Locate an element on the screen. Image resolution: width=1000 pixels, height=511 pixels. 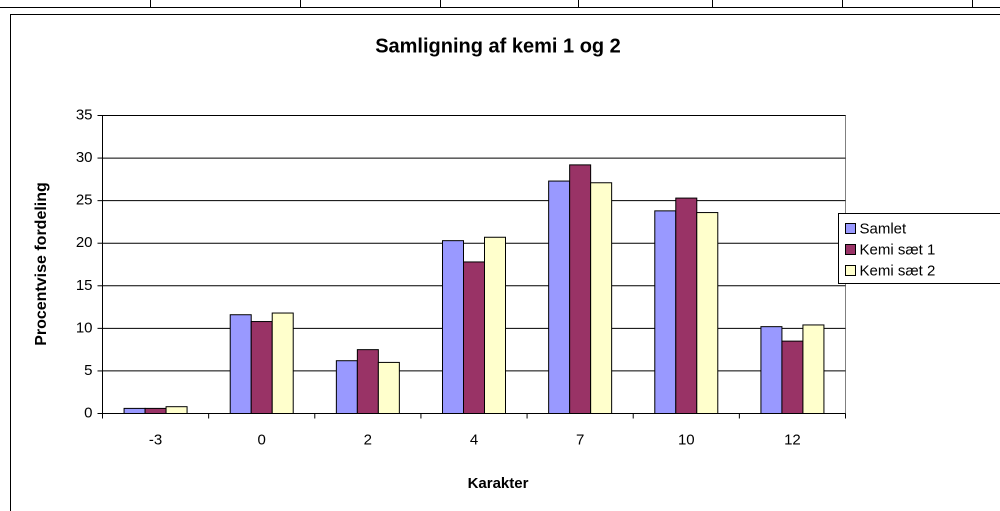
x-tick-label: 12 is located at coordinates (792, 439).